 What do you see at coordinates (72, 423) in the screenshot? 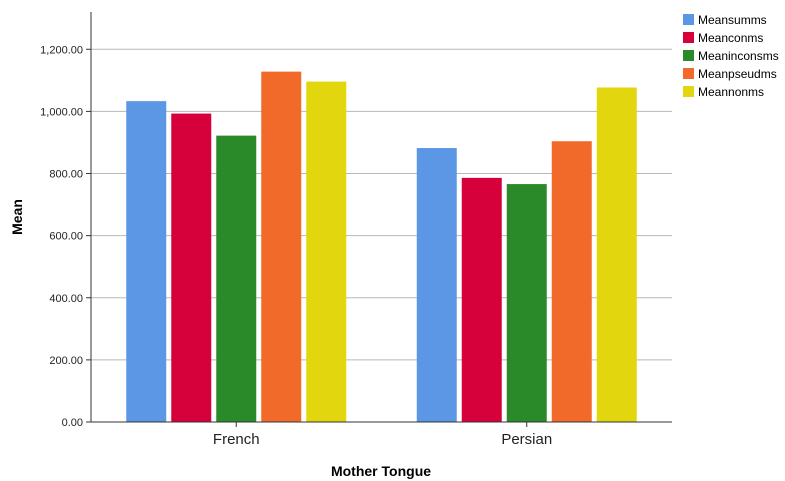
I see `y-tick-label: 0.00` at bounding box center [72, 423].